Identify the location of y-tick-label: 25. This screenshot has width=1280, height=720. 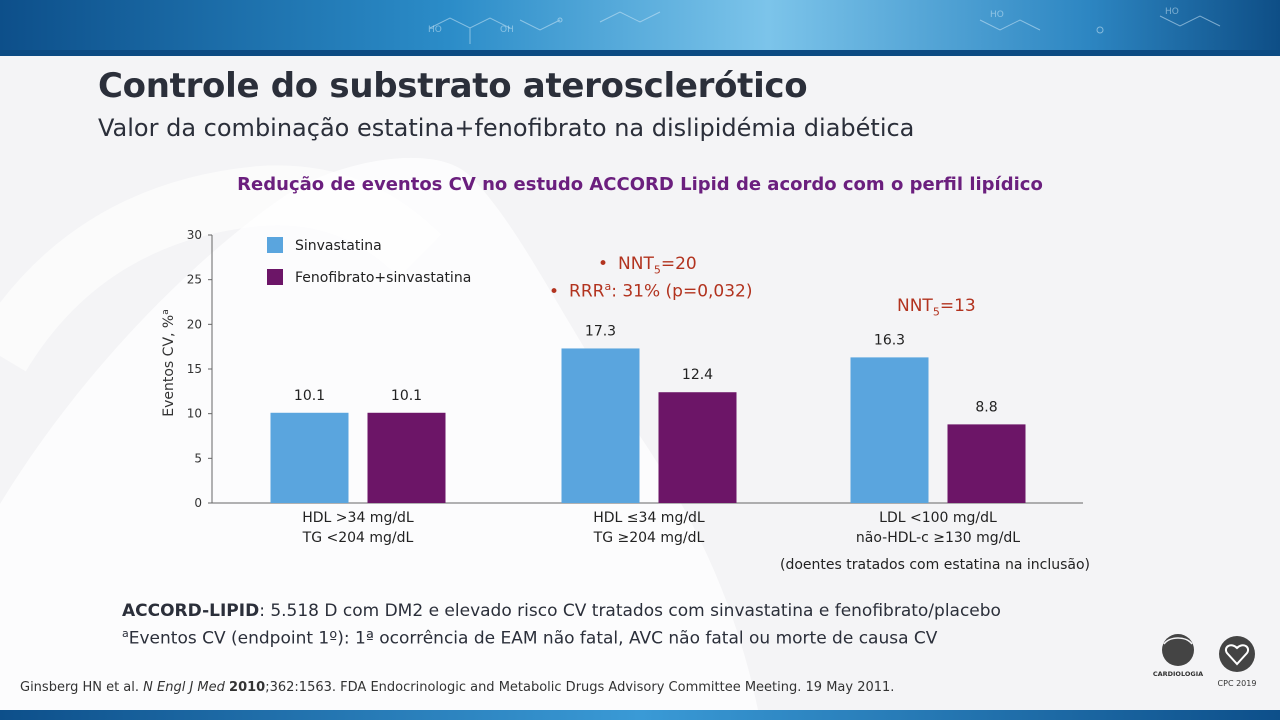
(194, 280).